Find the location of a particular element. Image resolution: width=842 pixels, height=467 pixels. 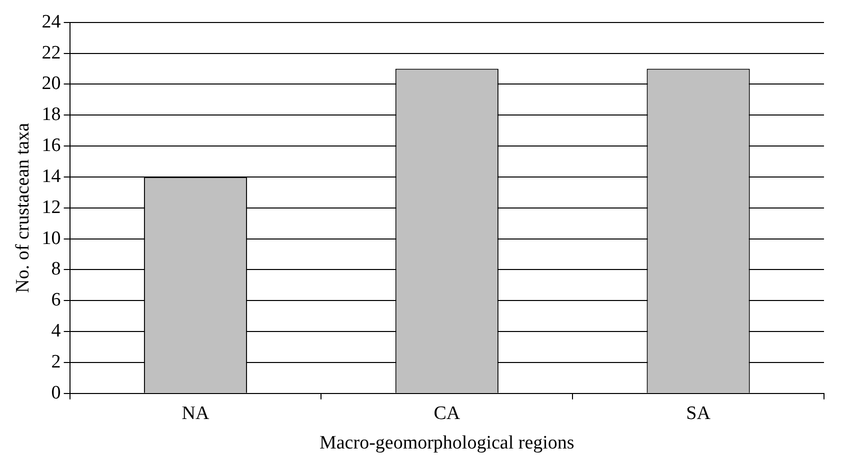

y-tick-label: 8 is located at coordinates (56, 269).